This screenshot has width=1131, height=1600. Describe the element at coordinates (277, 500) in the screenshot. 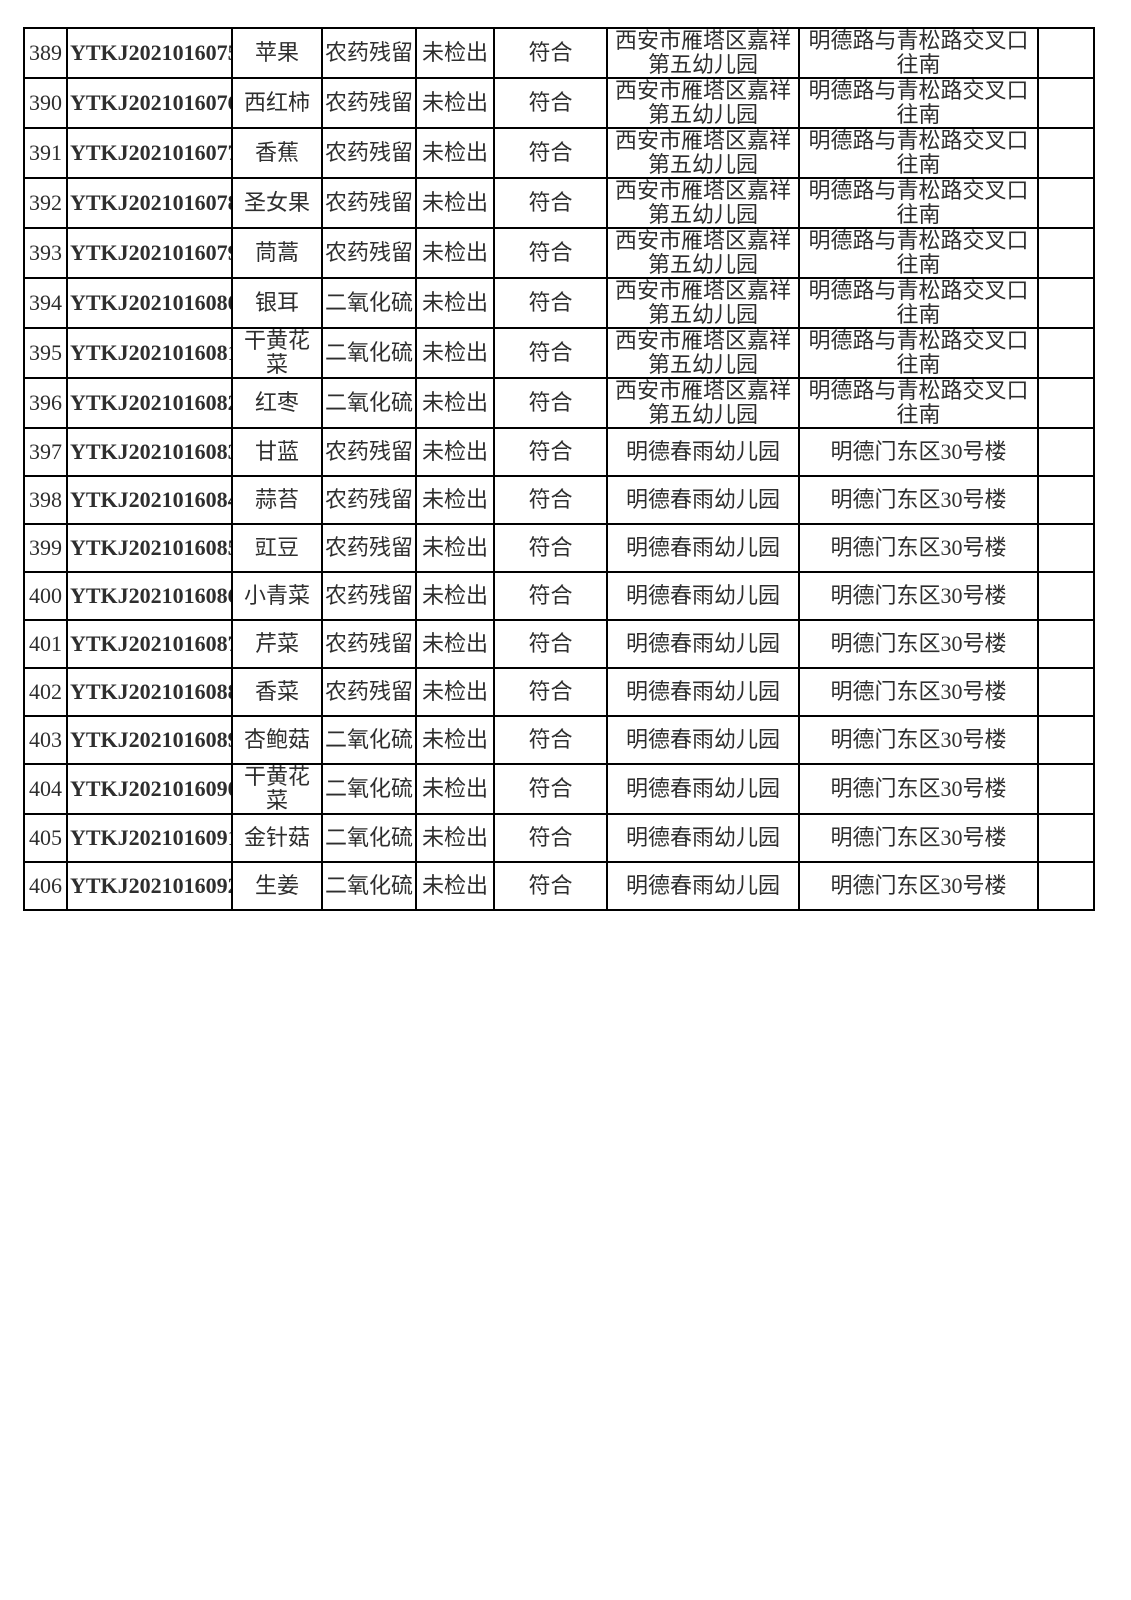

I see `cell-sample-name: 蒜苔` at that location.